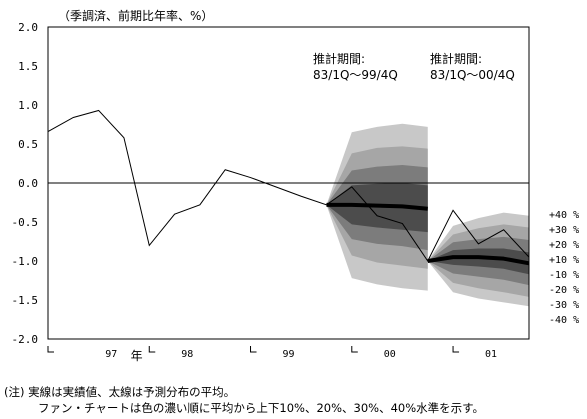 The image size is (587, 419). What do you see at coordinates (25, 261) in the screenshot?
I see `y-tick-label: -1.0` at bounding box center [25, 261].